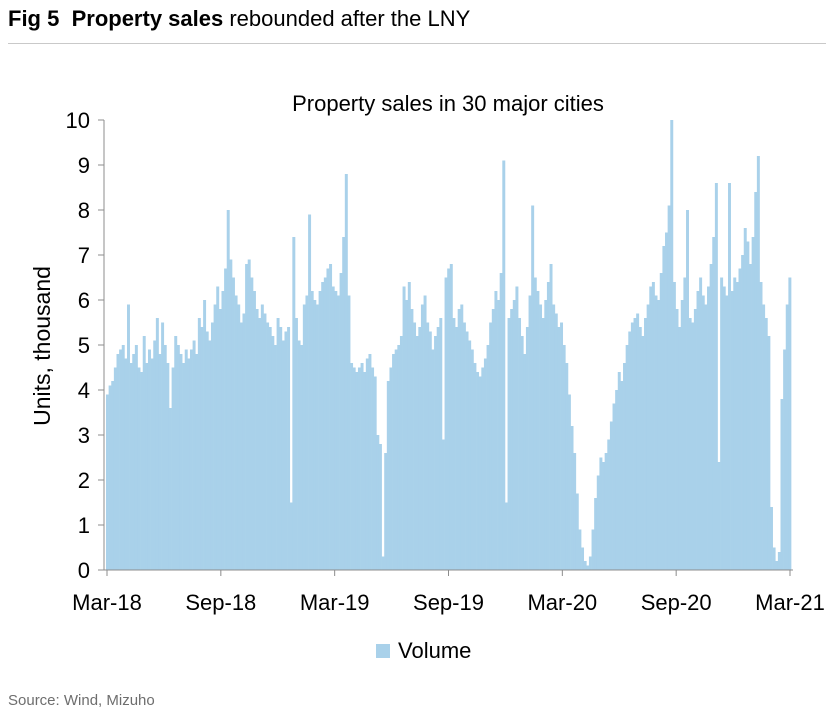 This screenshot has width=838, height=722. I want to click on x-tick-label: Sep-19, so click(448, 602).